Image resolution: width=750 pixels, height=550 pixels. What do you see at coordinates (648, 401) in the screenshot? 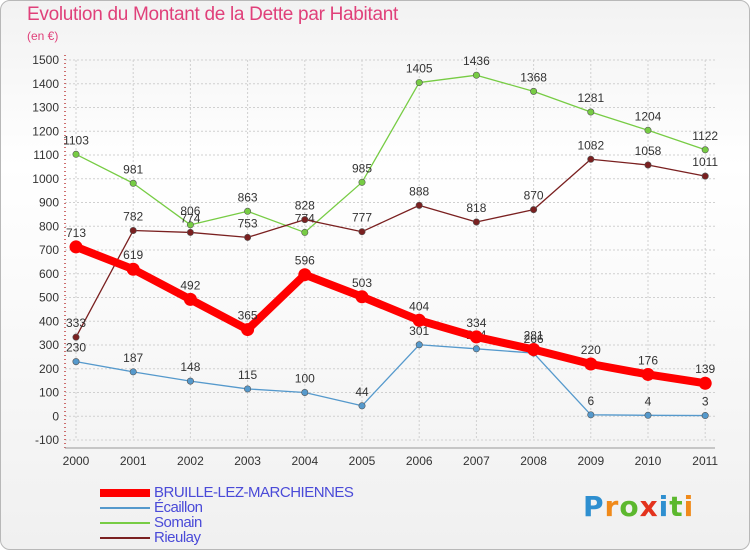
I see `data-label: 4` at bounding box center [648, 401].